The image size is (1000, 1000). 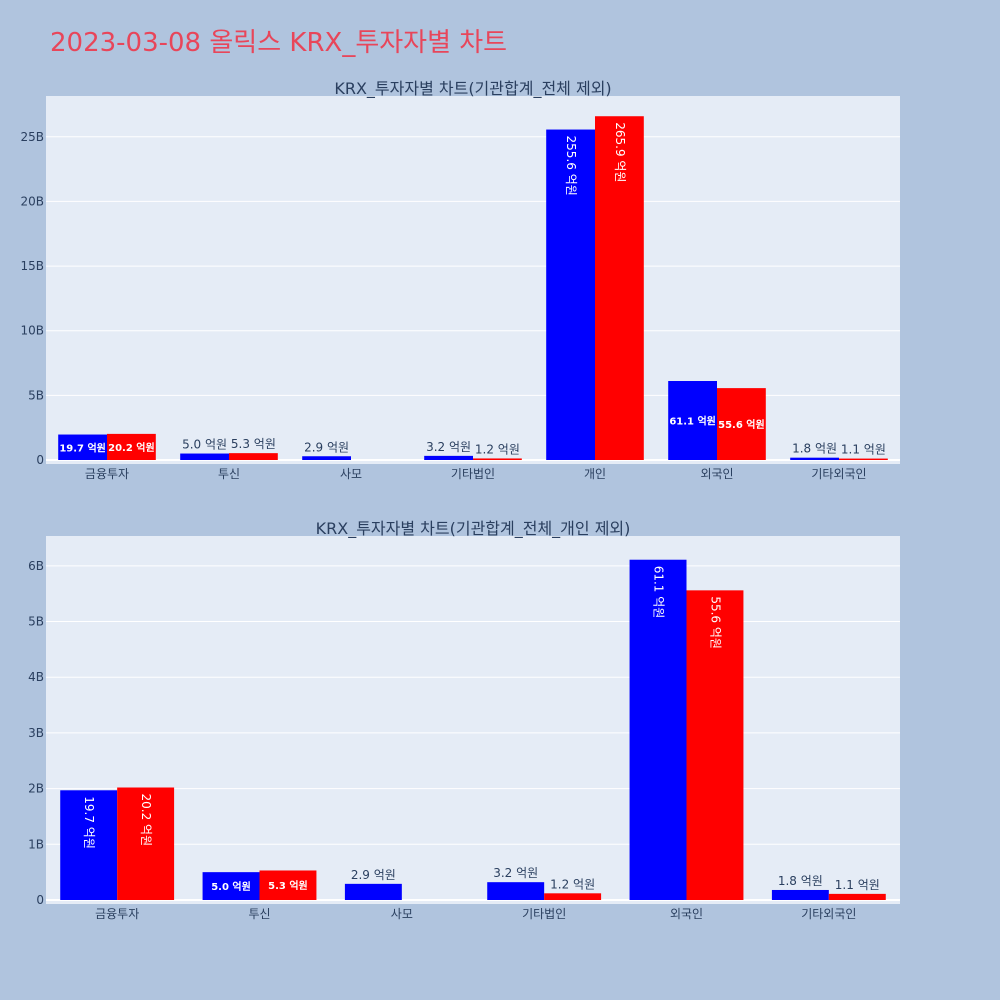 What do you see at coordinates (472, 89) in the screenshot?
I see `chart-title: KRX_투자자별 차트(기관합계_전체 제외)` at bounding box center [472, 89].